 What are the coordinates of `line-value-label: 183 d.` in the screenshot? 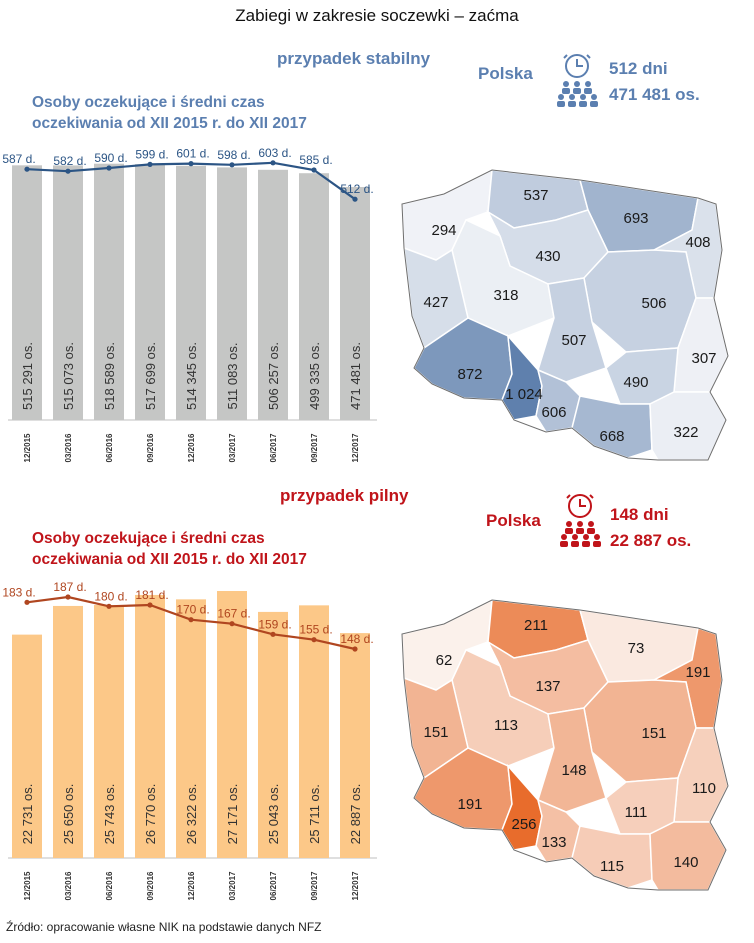 It's located at (18, 592).